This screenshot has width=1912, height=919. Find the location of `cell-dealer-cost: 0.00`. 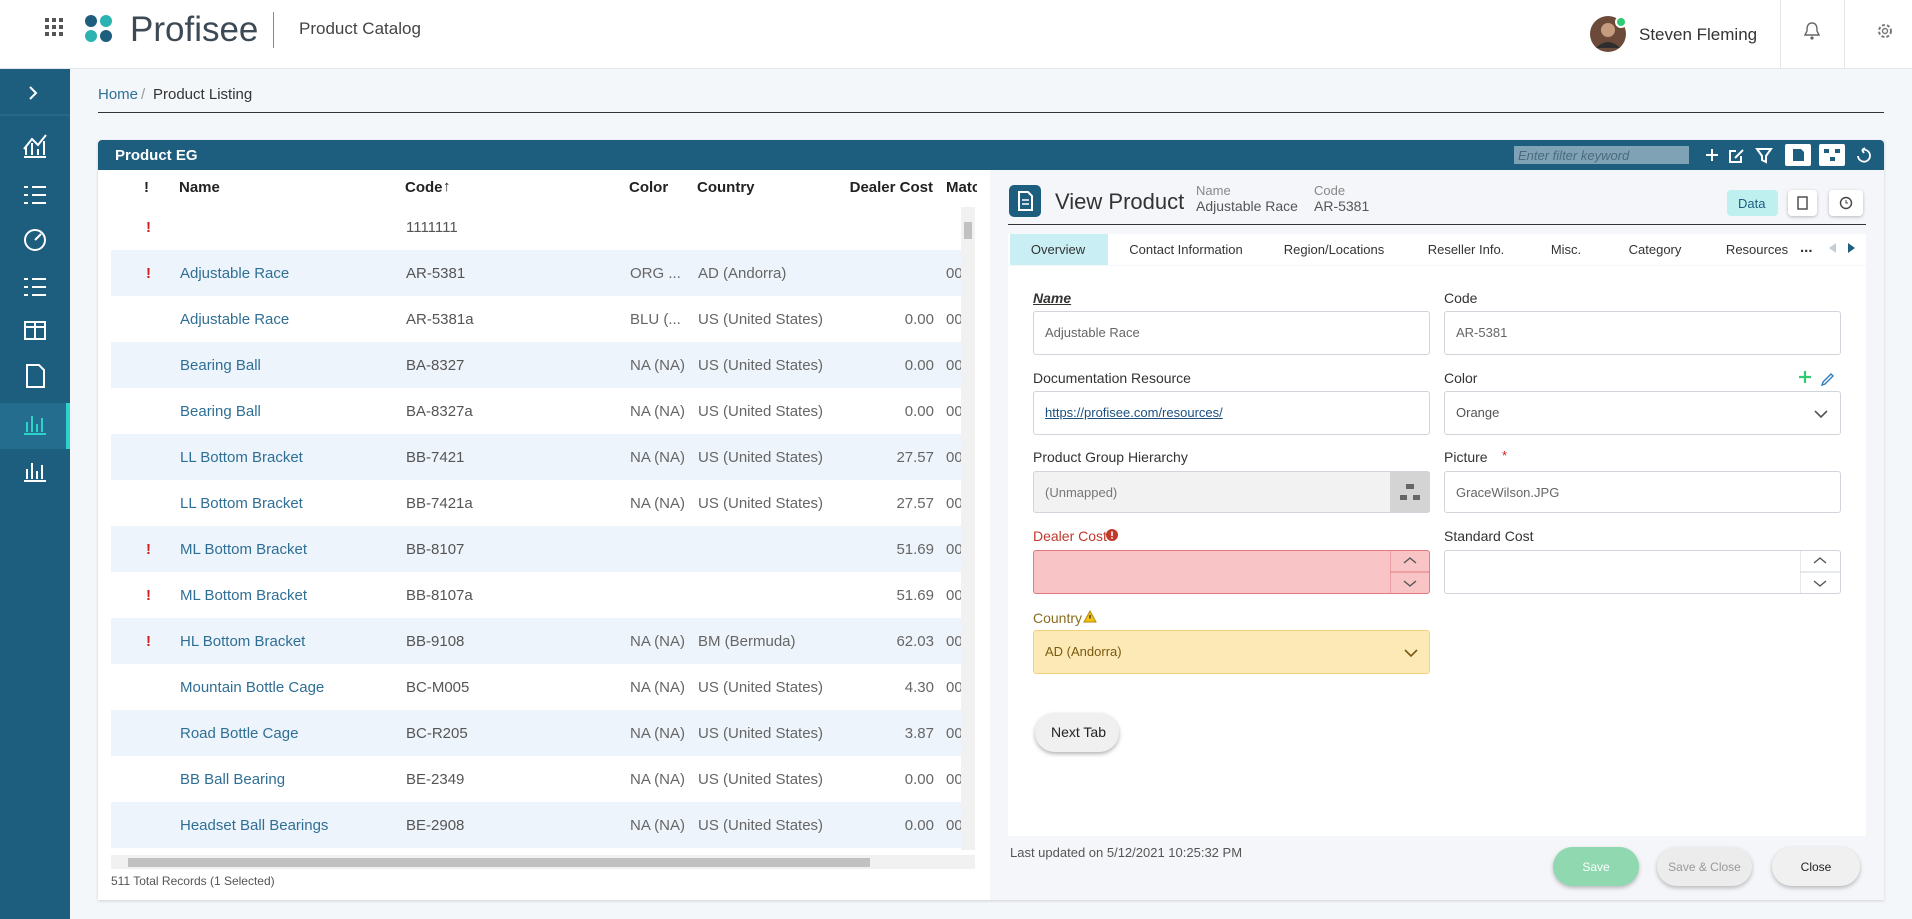

cell-dealer-cost: 0.00 is located at coordinates (919, 825).